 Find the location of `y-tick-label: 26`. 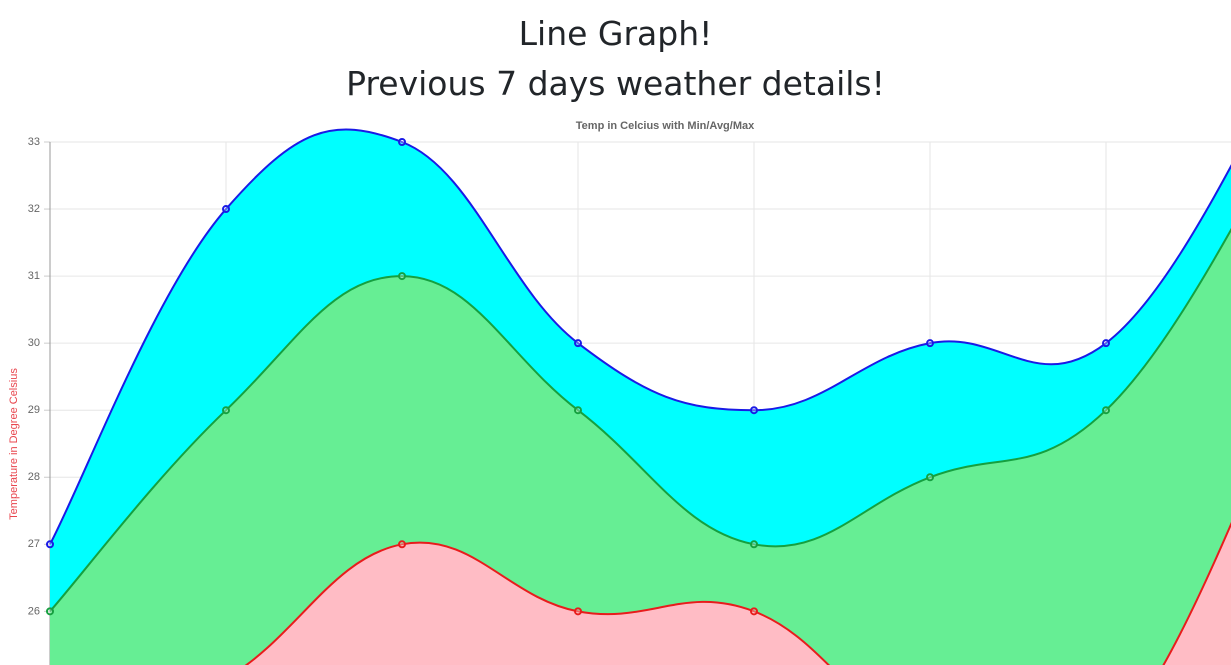

y-tick-label: 26 is located at coordinates (34, 611).